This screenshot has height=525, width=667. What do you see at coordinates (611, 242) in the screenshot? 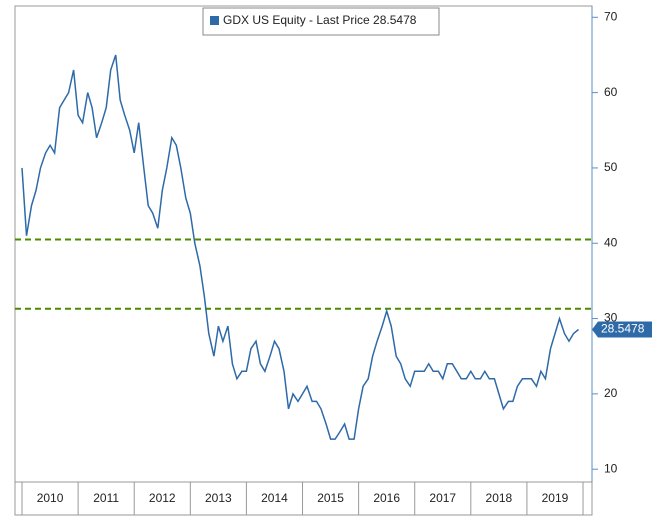
I see `y-tick-label: 40` at bounding box center [611, 242].